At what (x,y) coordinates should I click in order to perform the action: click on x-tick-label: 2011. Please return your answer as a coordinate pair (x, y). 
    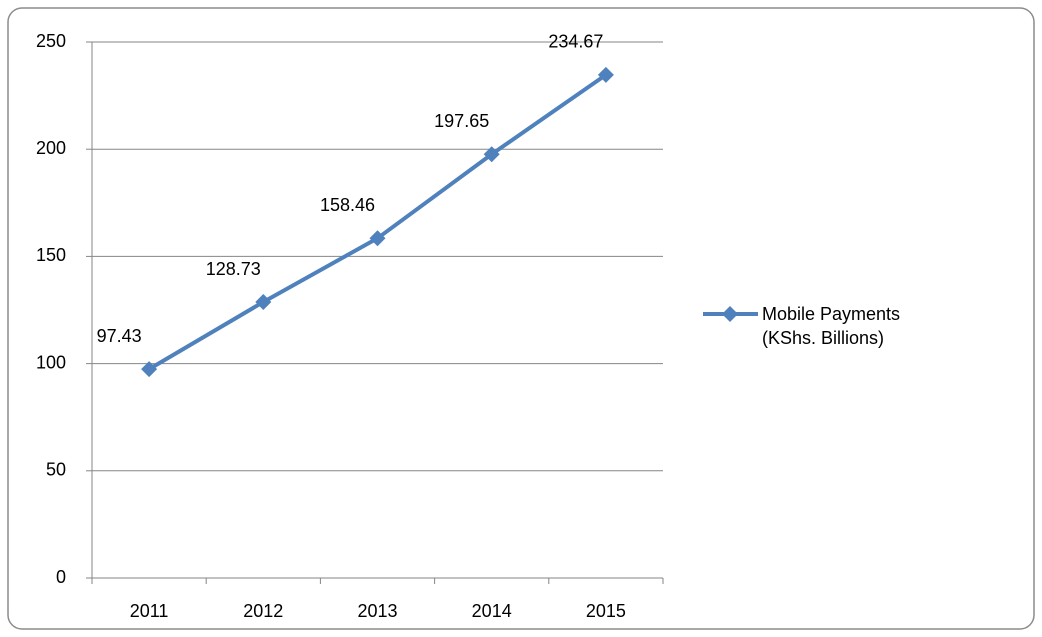
    Looking at the image, I should click on (149, 611).